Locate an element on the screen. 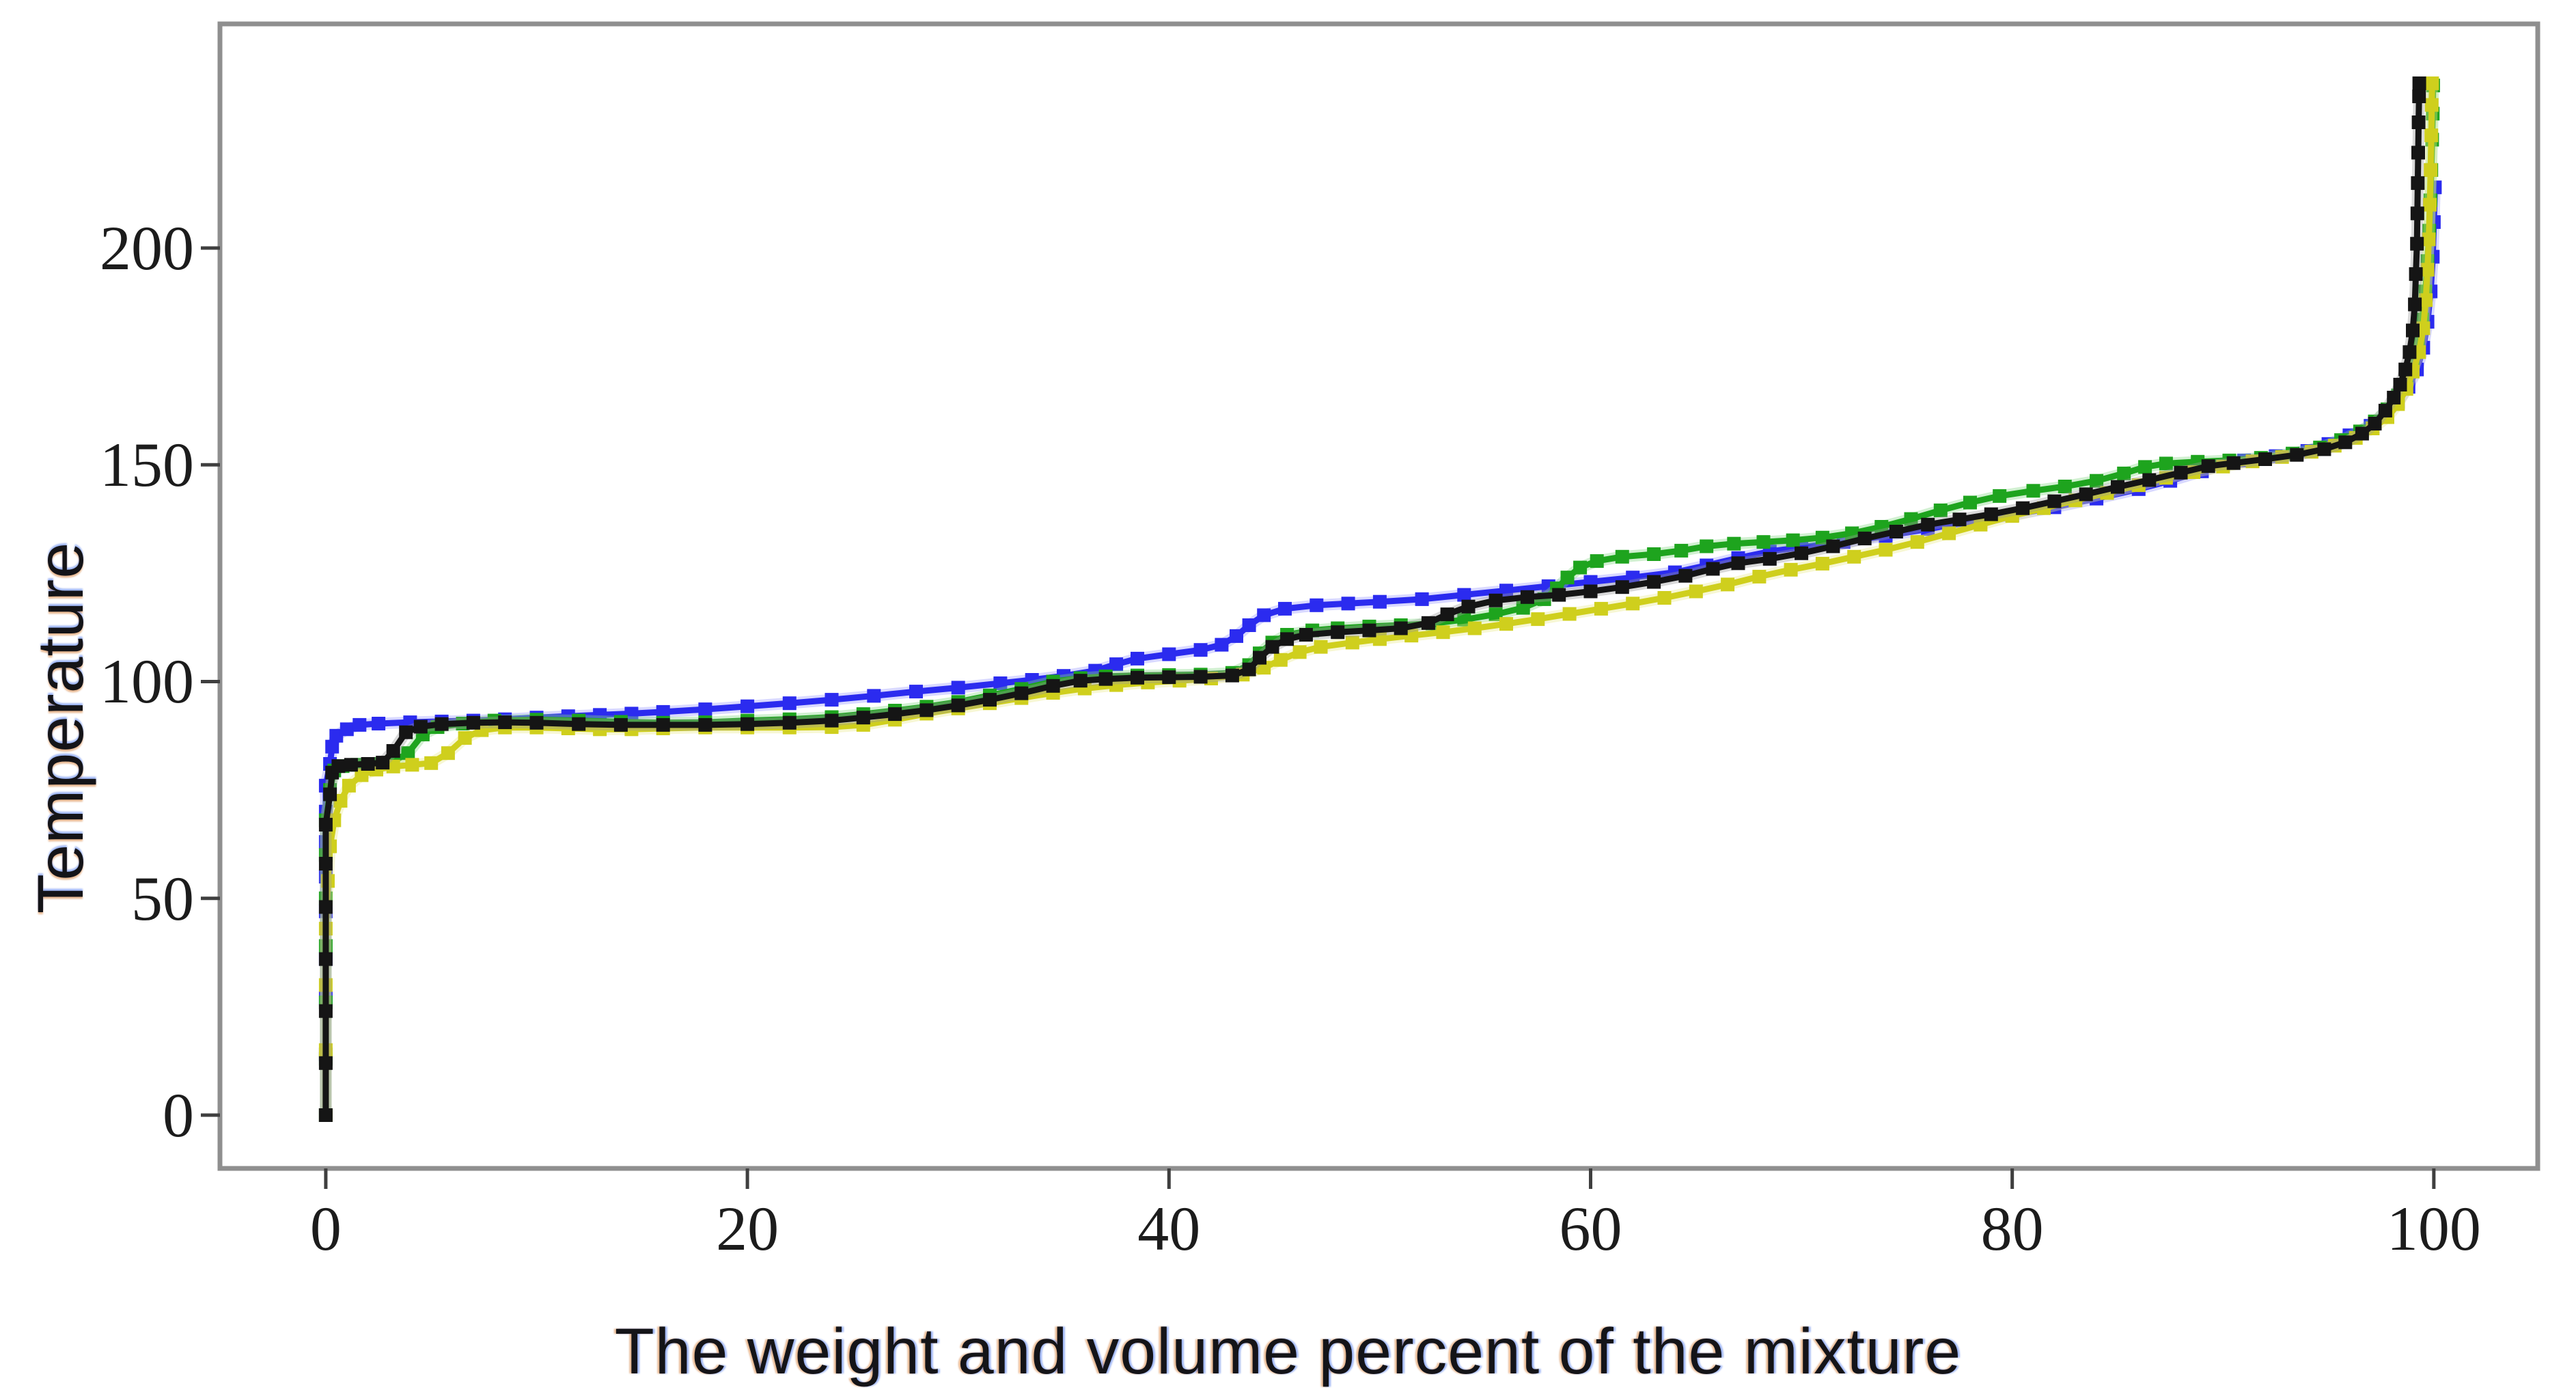 Image resolution: width=2576 pixels, height=1398 pixels. x-tick-label: 20 is located at coordinates (748, 1228).